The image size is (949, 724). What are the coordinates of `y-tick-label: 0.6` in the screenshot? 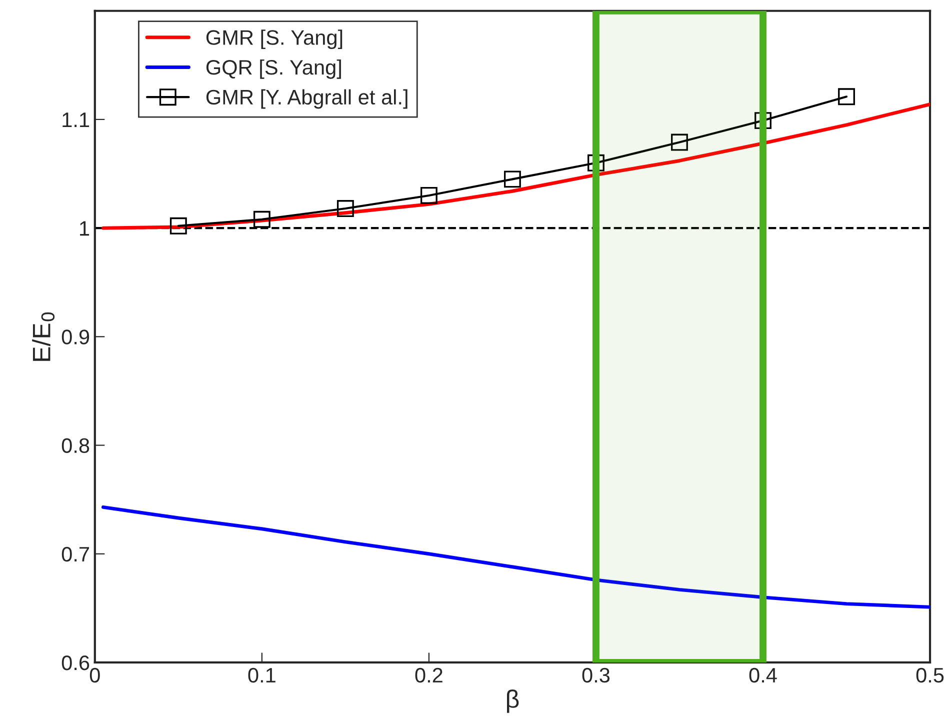 It's located at (76, 662).